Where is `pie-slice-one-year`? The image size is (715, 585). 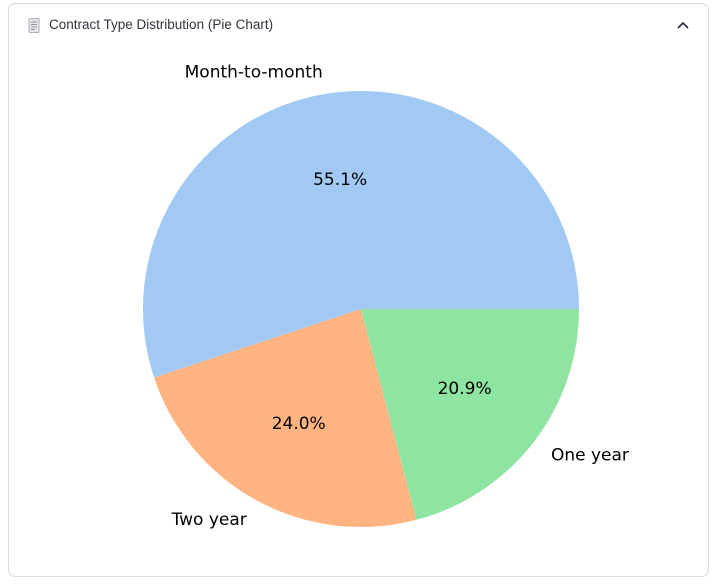
pie-slice-one-year is located at coordinates (470, 414).